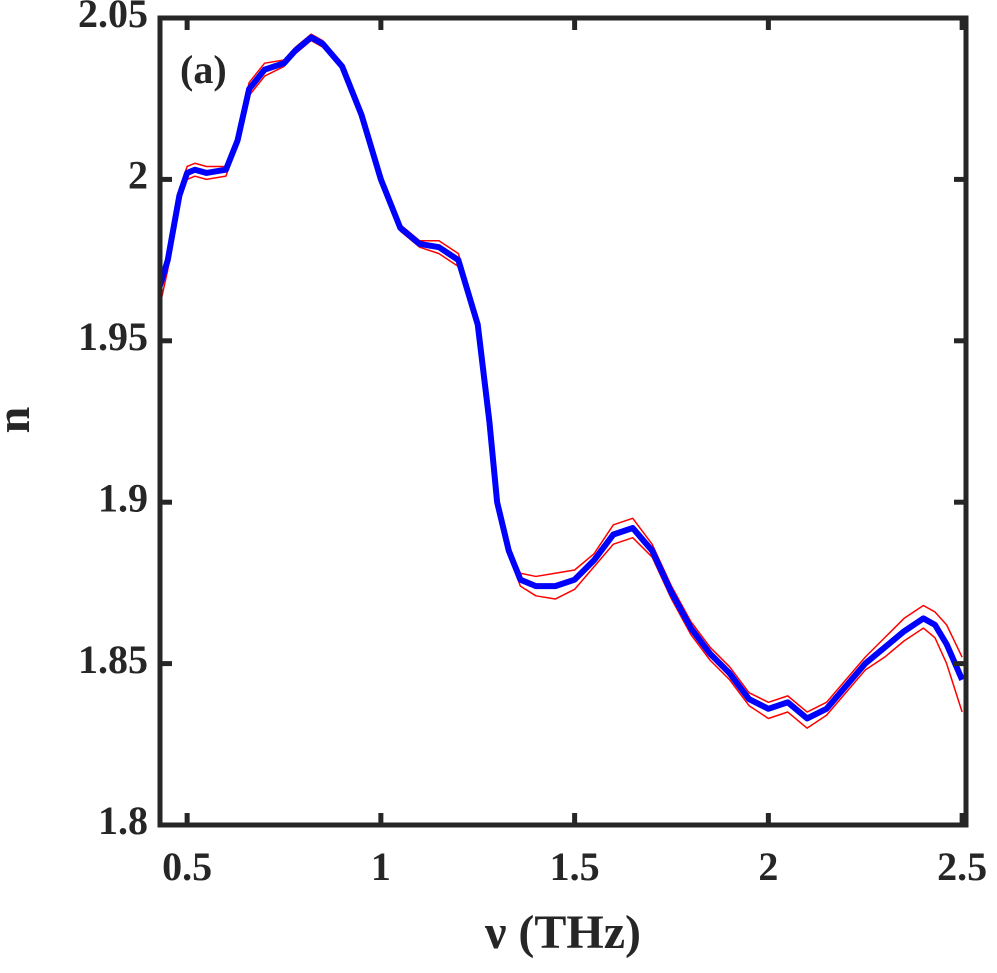 This screenshot has width=997, height=973. Describe the element at coordinates (962, 866) in the screenshot. I see `x-tick-label: 2.5` at that location.